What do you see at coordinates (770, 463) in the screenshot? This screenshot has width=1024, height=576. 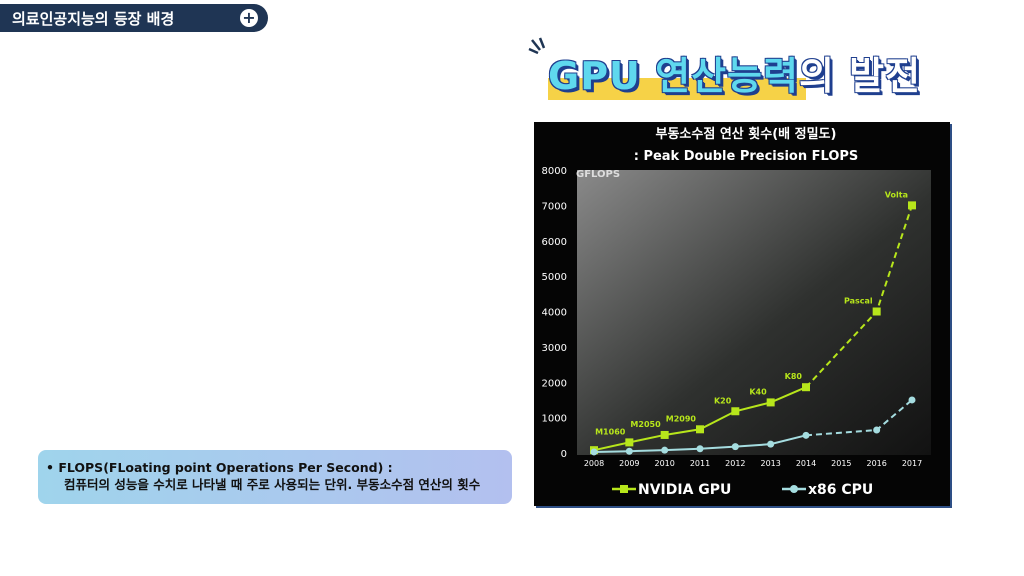 I see `x-tick-label: 2013` at bounding box center [770, 463].